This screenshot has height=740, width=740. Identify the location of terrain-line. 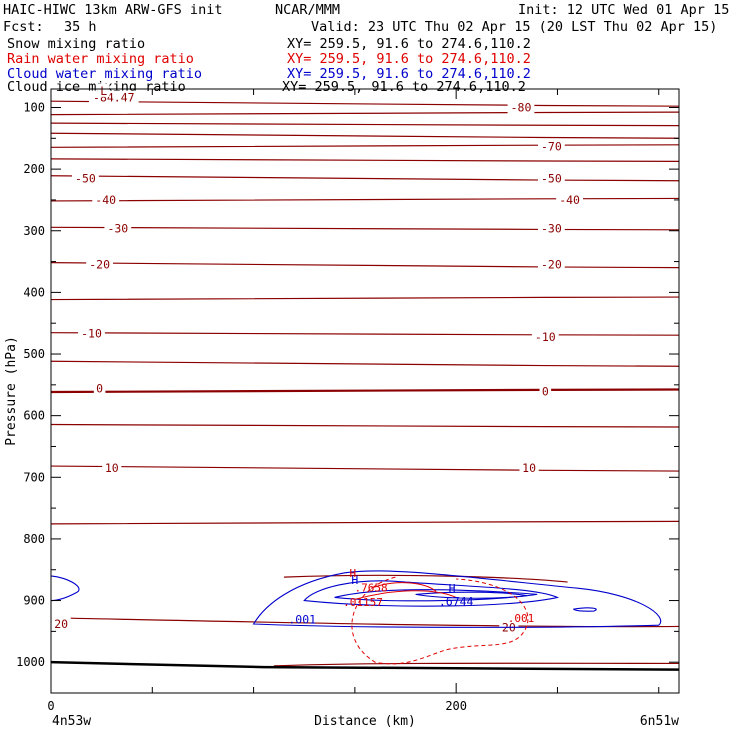
(365, 665).